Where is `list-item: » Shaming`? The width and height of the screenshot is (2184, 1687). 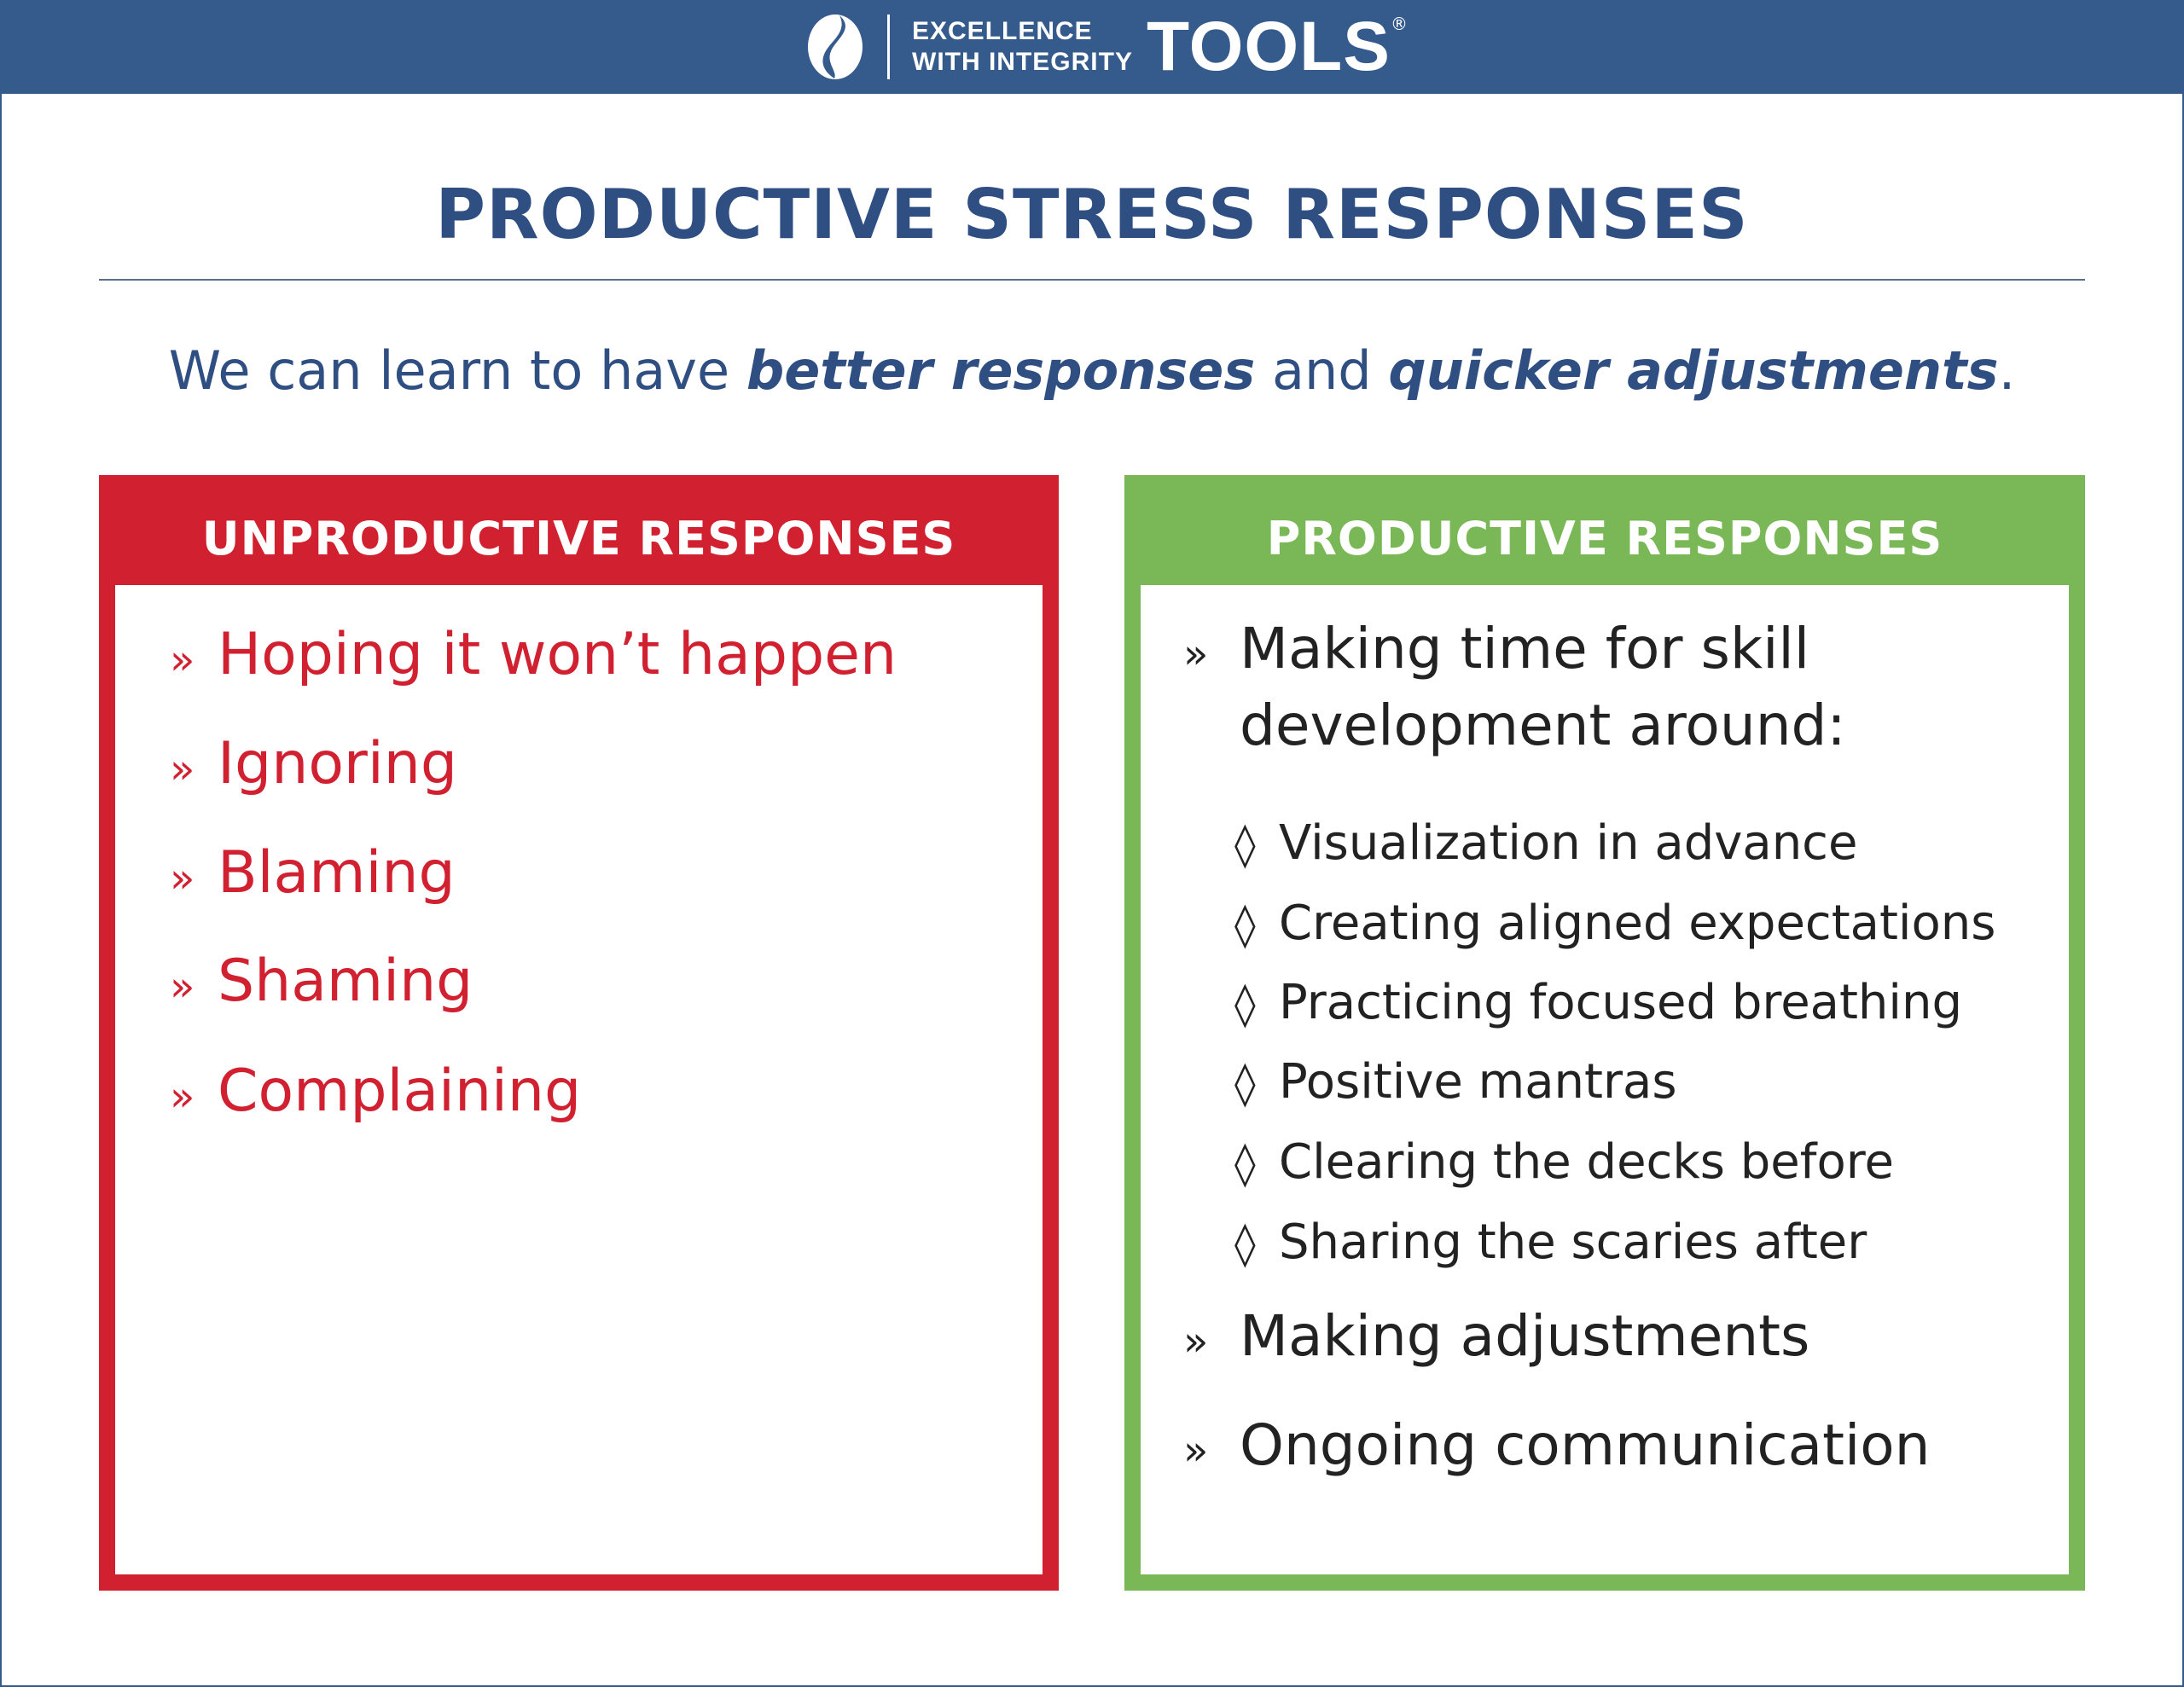 list-item: » Shaming is located at coordinates (322, 981).